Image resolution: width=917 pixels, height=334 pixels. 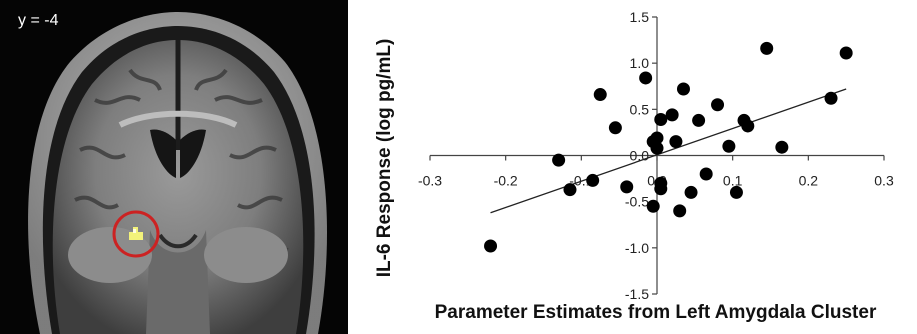 I want to click on activation-cluster, so click(x=136, y=233).